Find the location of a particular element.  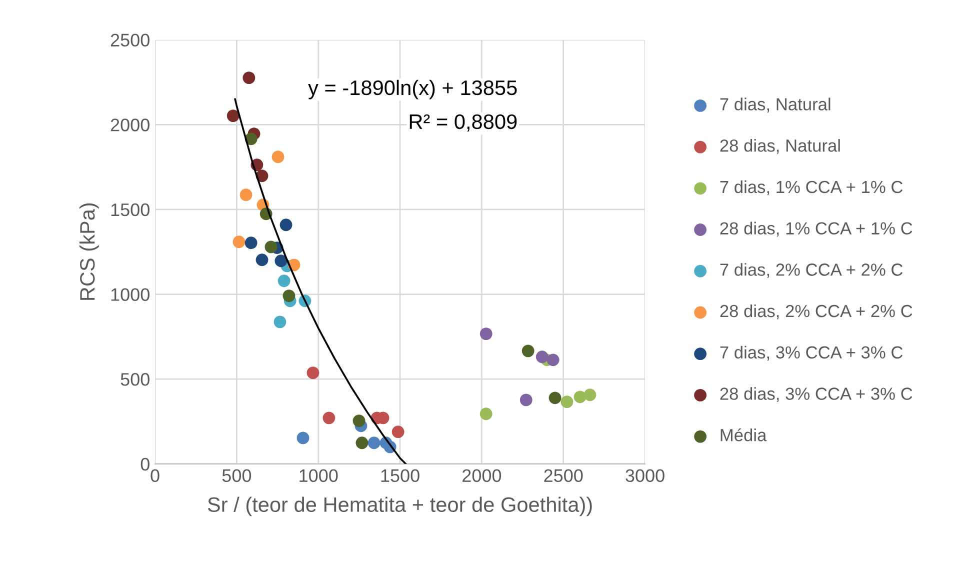

legend-label: 28 dias, 1% CCA + 1% C is located at coordinates (816, 229).